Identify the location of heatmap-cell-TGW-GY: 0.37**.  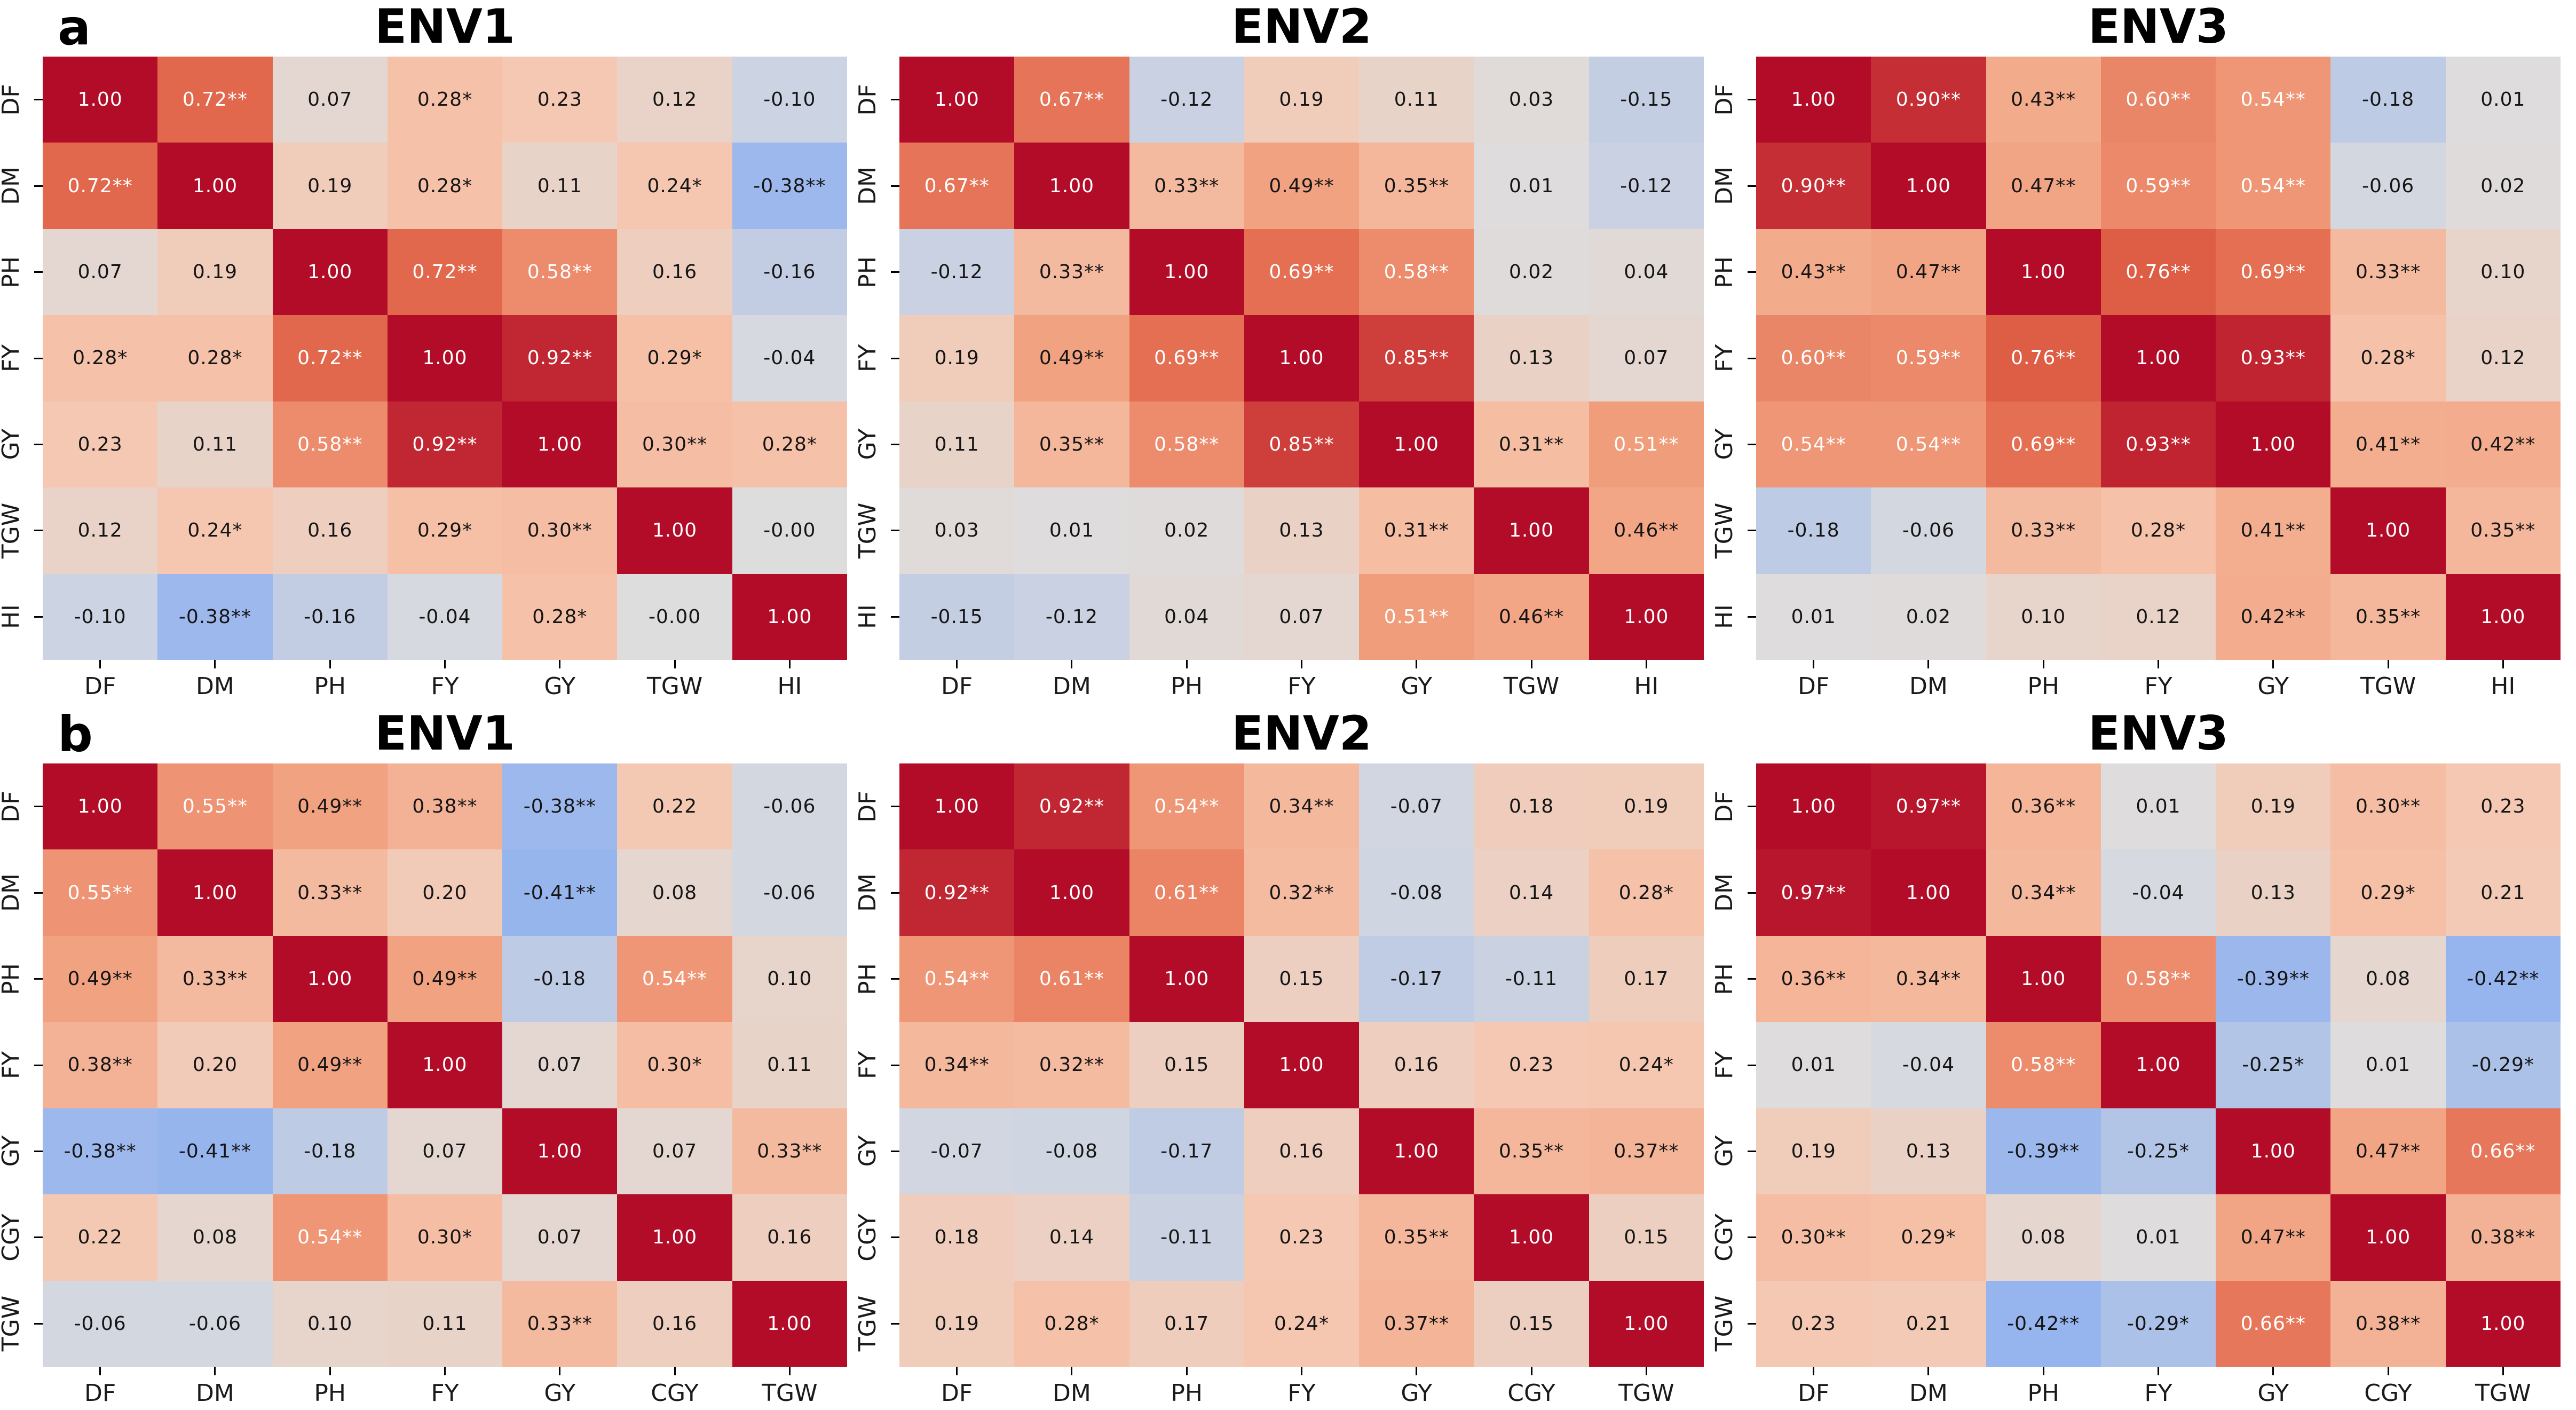
(1416, 1323).